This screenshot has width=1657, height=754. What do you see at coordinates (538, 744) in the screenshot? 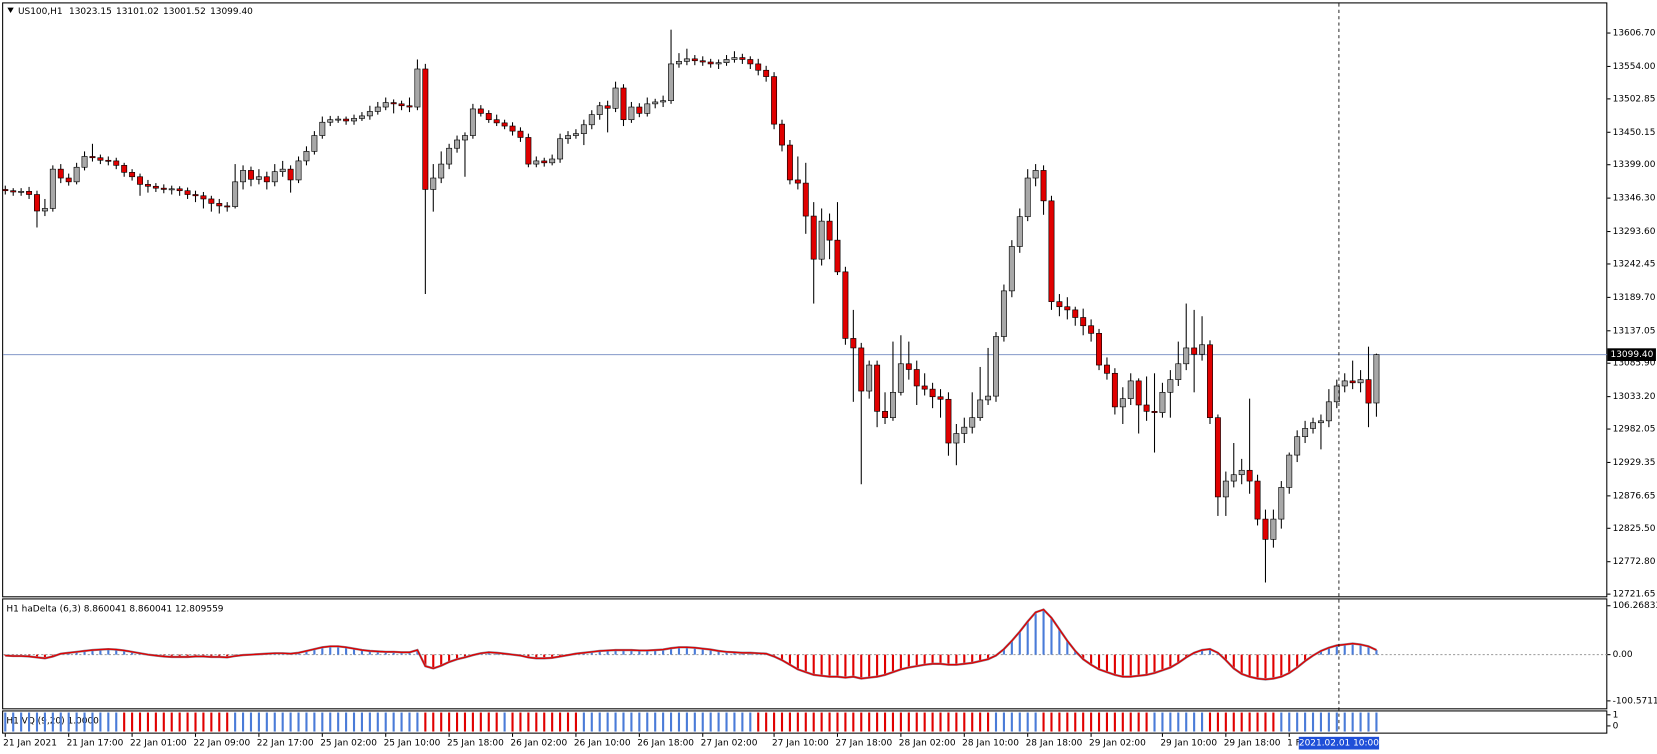
I see `x-tick-label: 26 Jan 02:00` at bounding box center [538, 744].